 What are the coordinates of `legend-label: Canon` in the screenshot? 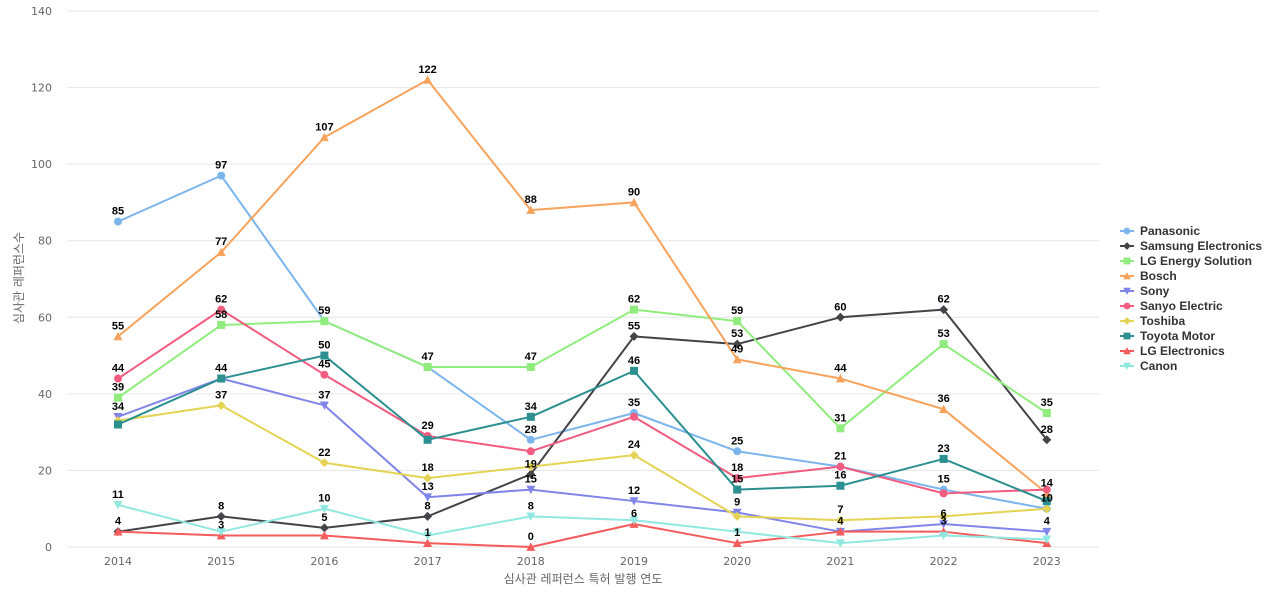 It's located at (1158, 366).